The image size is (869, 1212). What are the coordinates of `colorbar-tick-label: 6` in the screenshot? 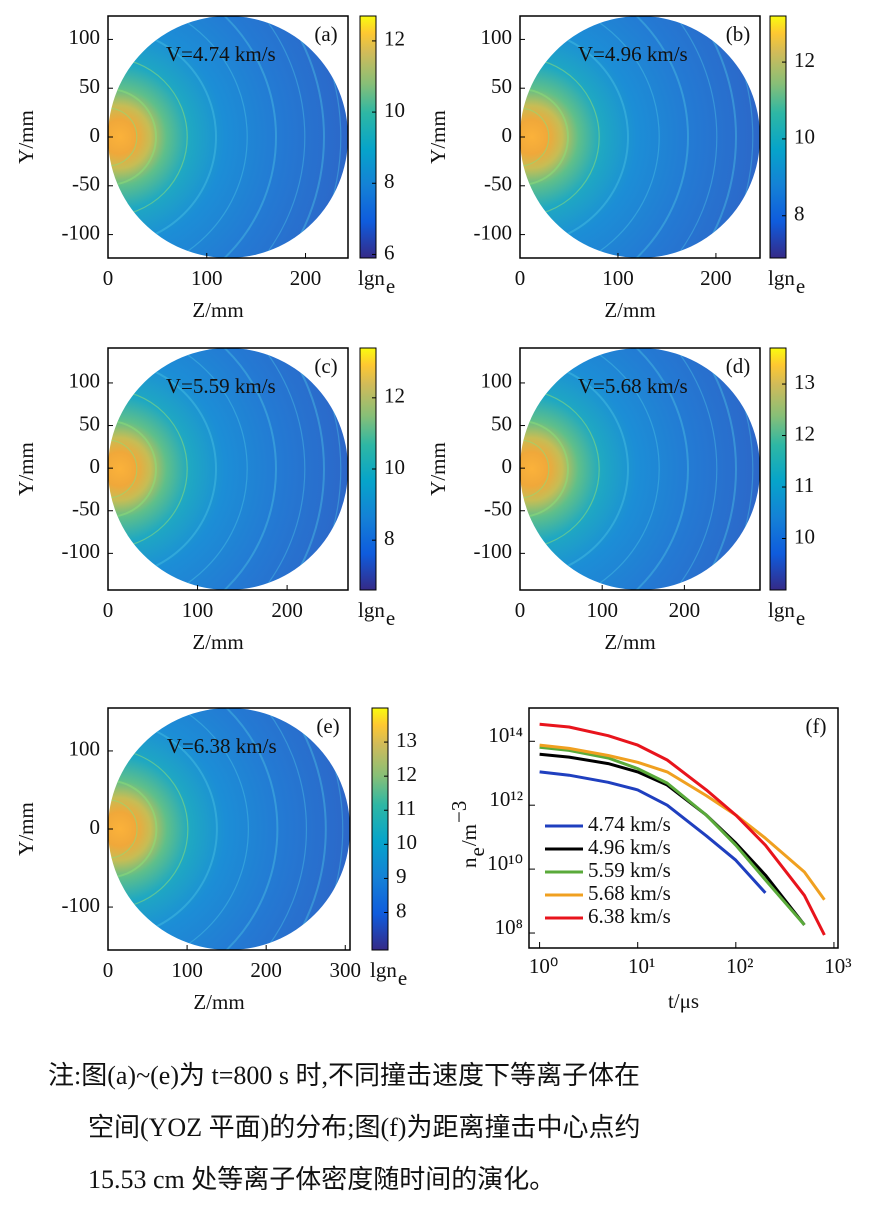 It's located at (389, 252).